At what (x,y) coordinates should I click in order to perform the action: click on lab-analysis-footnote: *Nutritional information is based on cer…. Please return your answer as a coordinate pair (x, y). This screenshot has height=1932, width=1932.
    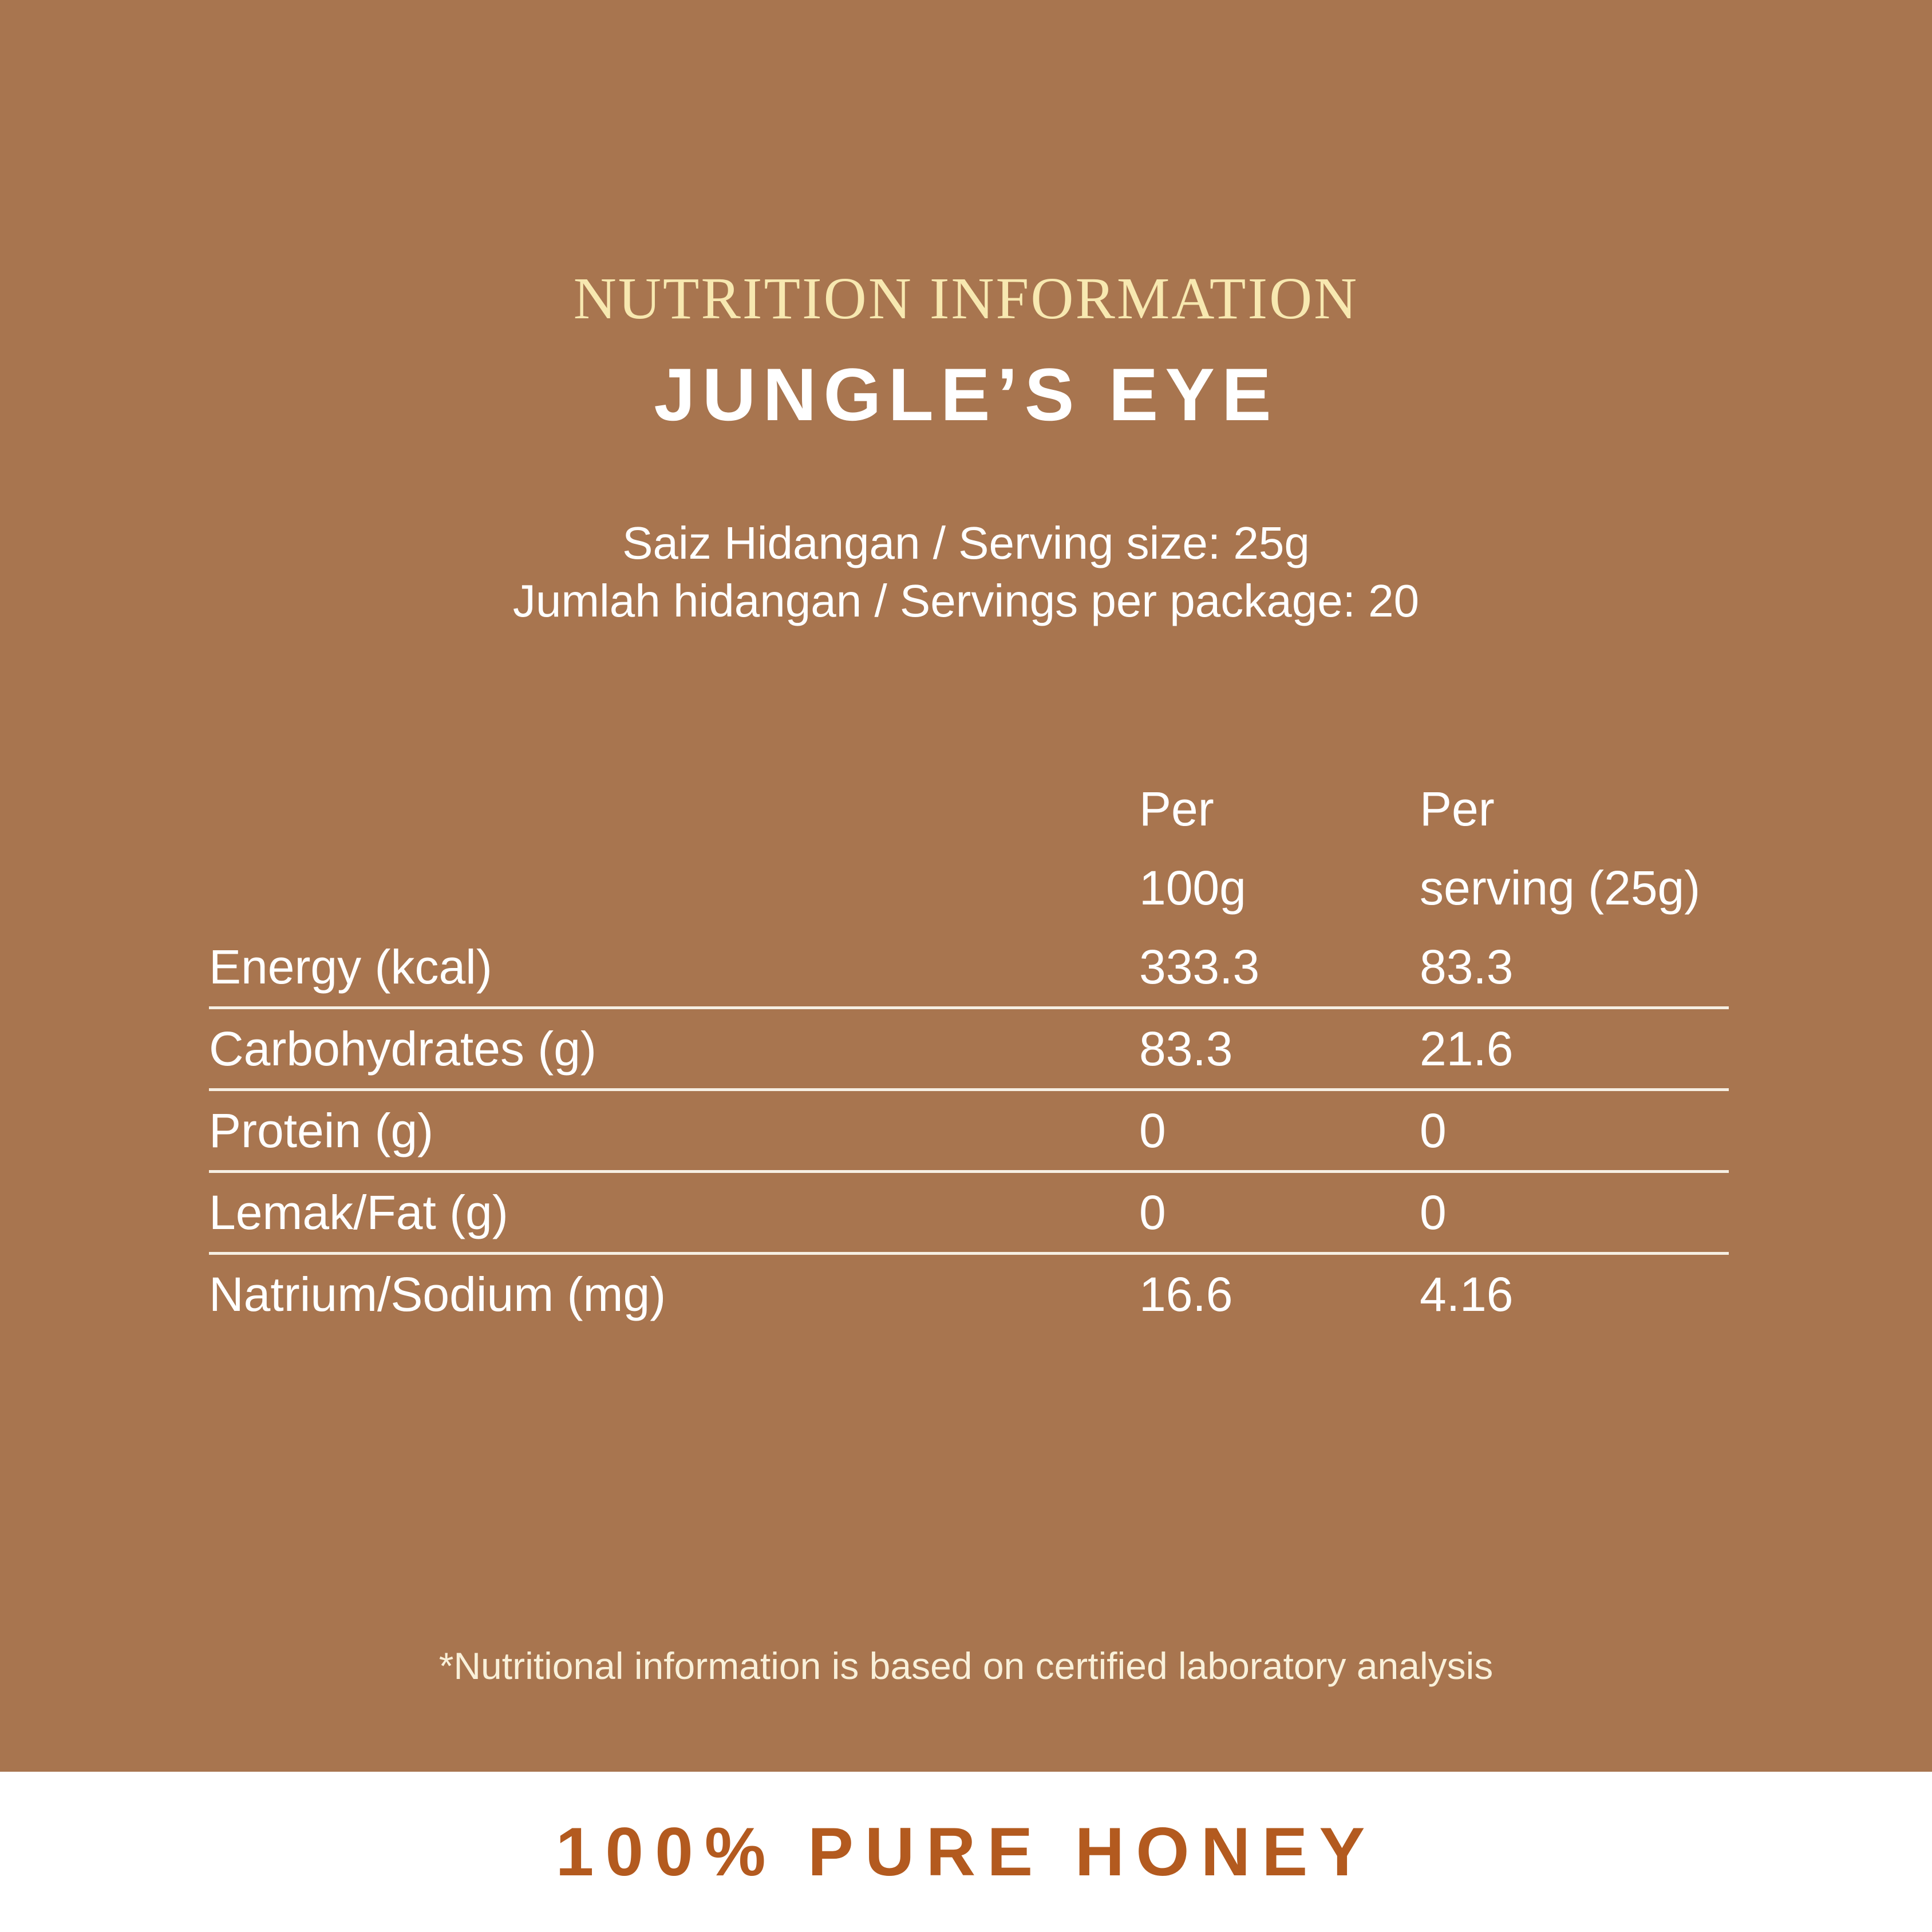
    Looking at the image, I should click on (966, 1666).